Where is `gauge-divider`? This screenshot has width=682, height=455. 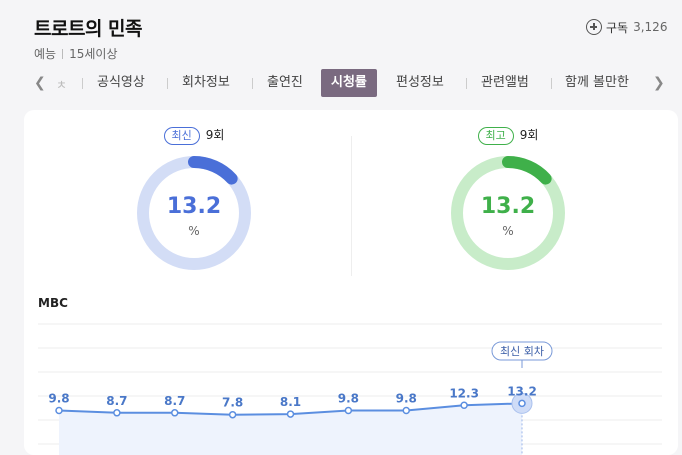 gauge-divider is located at coordinates (351, 206).